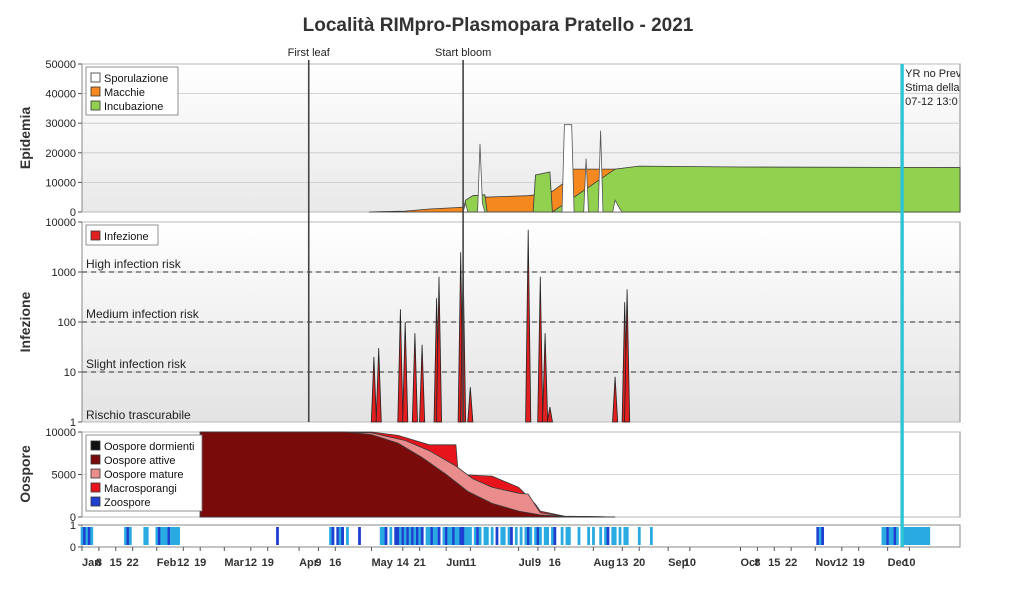  What do you see at coordinates (149, 447) in the screenshot?
I see `legend-label: Oospore dormienti` at bounding box center [149, 447].